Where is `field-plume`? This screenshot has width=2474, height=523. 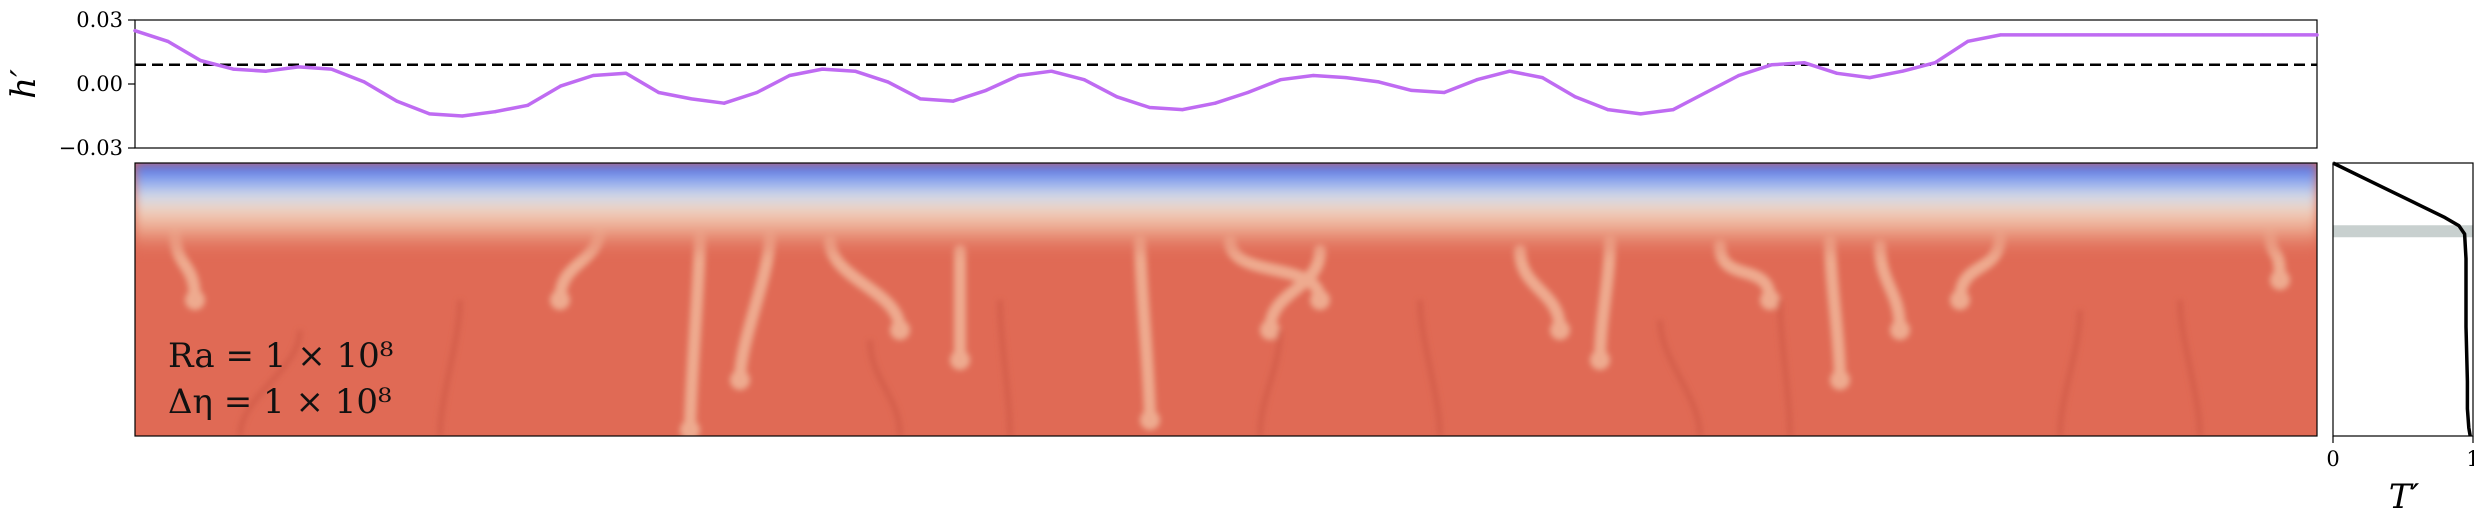
field-plume is located at coordinates (1295, 290).